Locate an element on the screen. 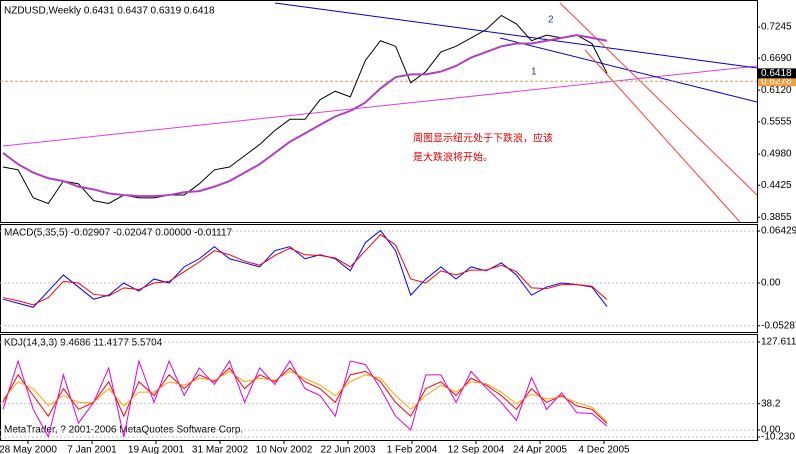 This screenshot has width=796, height=454. y-tick-label: 0.4980 is located at coordinates (776, 154).